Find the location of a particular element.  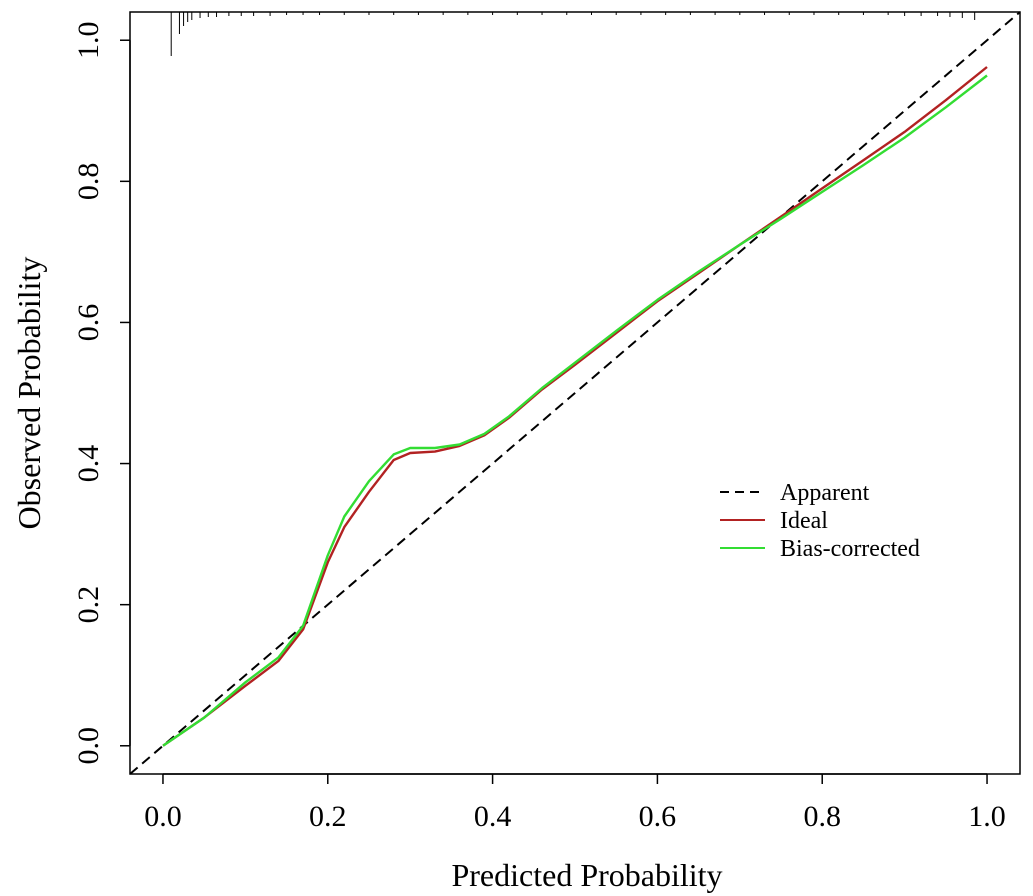

x-tick-label: 0.6 is located at coordinates (658, 816).